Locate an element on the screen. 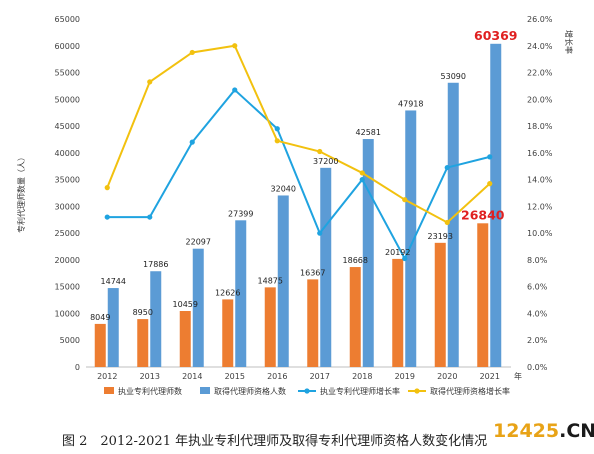 The image size is (594, 454). bar-value-label: 8950 is located at coordinates (143, 312).